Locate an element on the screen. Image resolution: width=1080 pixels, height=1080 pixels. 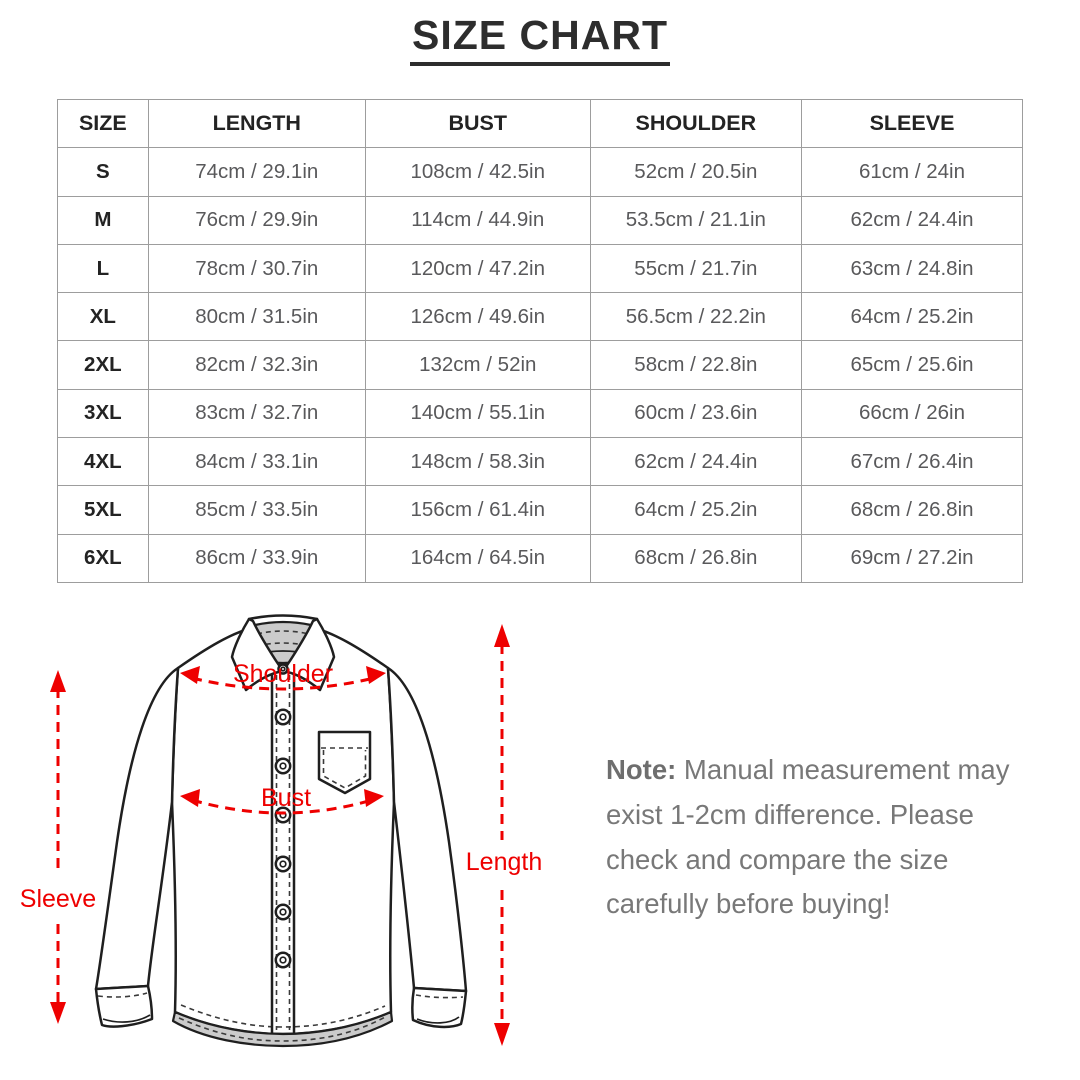
note-line: exist 1-2cm difference. Please is located at coordinates (790, 814).